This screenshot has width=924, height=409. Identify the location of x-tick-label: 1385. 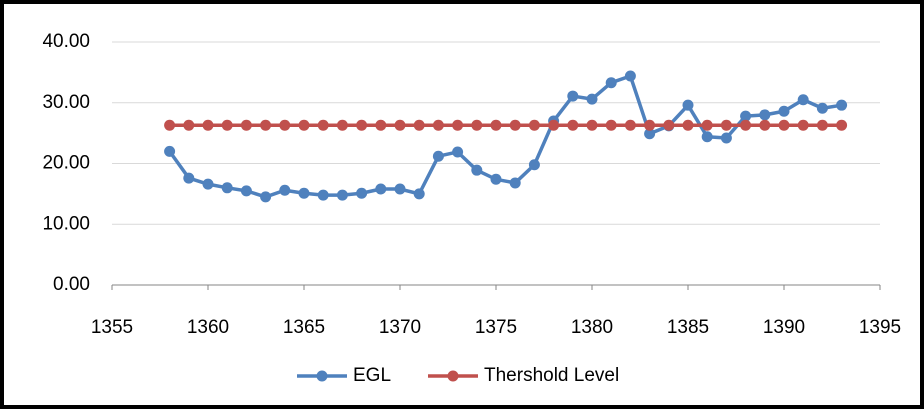
(688, 327).